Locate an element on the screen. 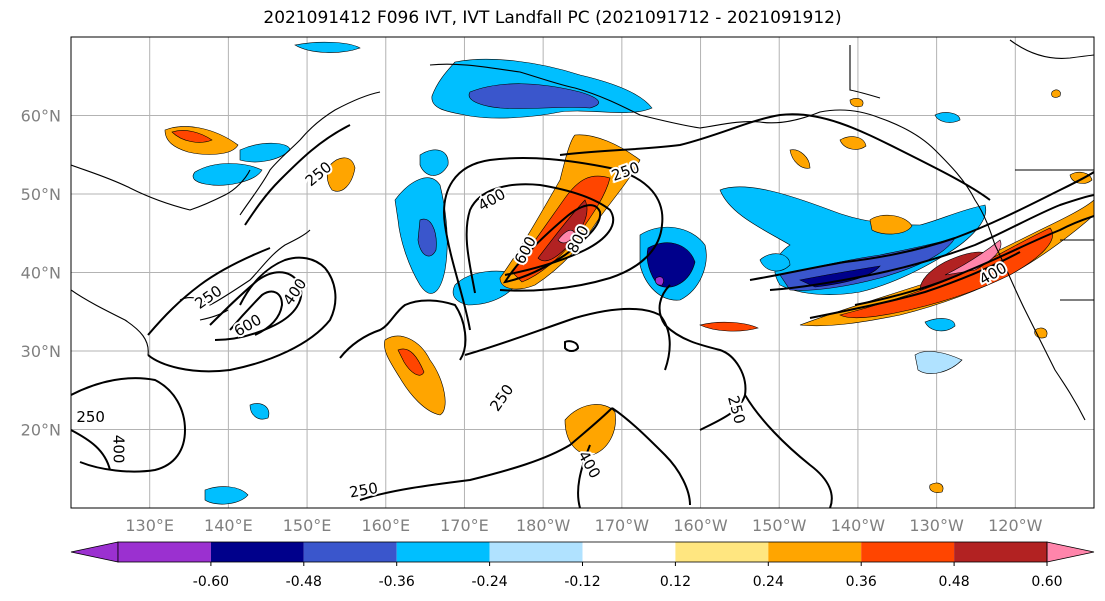 This screenshot has height=601, width=1105. lat-tick-label: 50°N is located at coordinates (41, 194).